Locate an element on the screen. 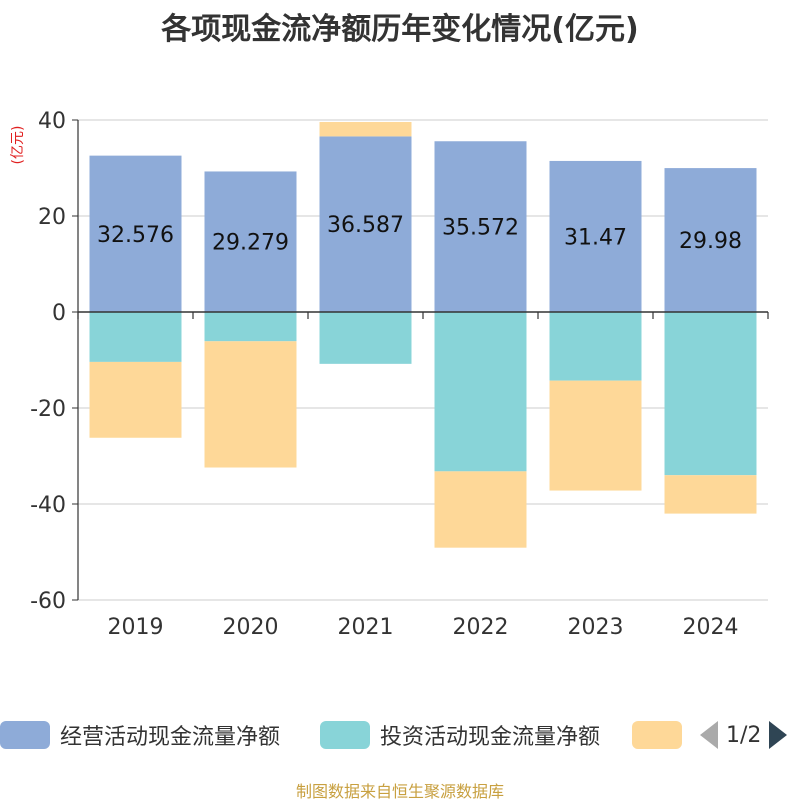 The width and height of the screenshot is (800, 802). bar-series-1-2021 is located at coordinates (365, 338).